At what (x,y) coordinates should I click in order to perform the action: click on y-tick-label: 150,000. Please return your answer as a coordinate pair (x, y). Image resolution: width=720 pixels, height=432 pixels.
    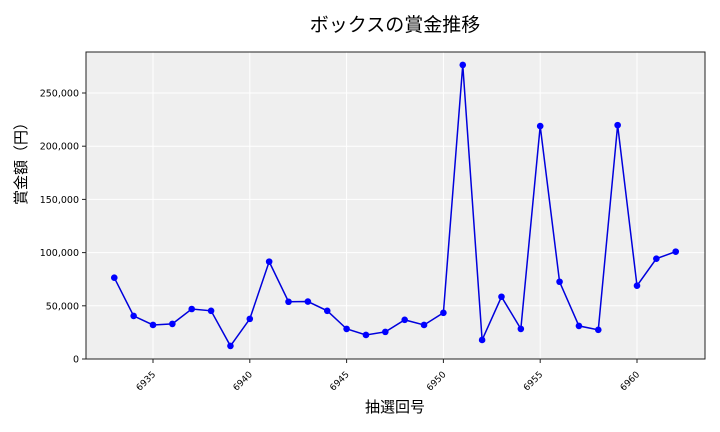
    Looking at the image, I should click on (59, 200).